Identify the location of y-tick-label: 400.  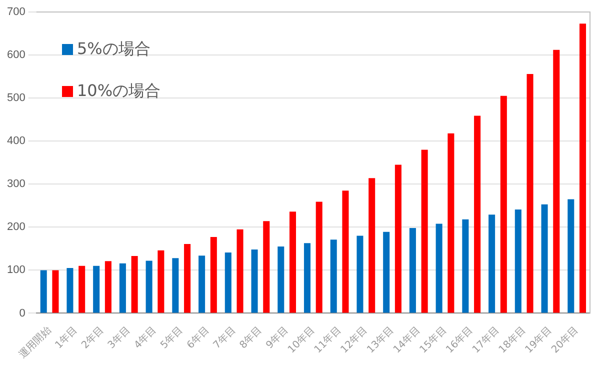
(16, 141).